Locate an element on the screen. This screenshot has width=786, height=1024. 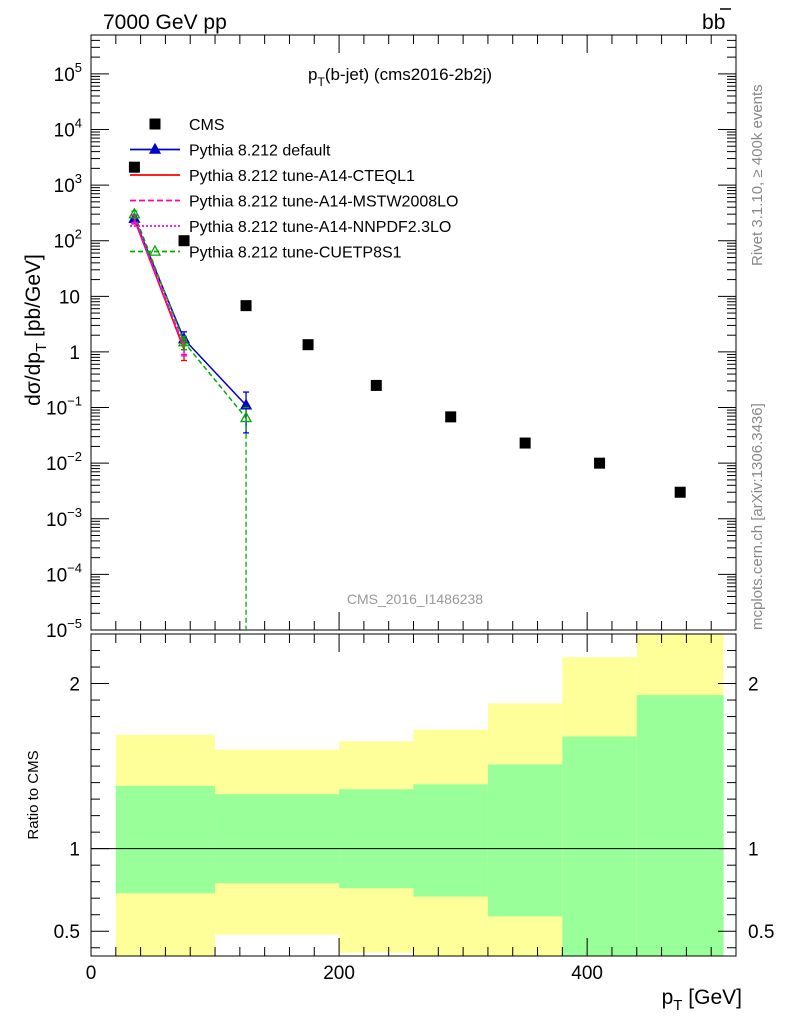
process-label: bb is located at coordinates (716, 21).